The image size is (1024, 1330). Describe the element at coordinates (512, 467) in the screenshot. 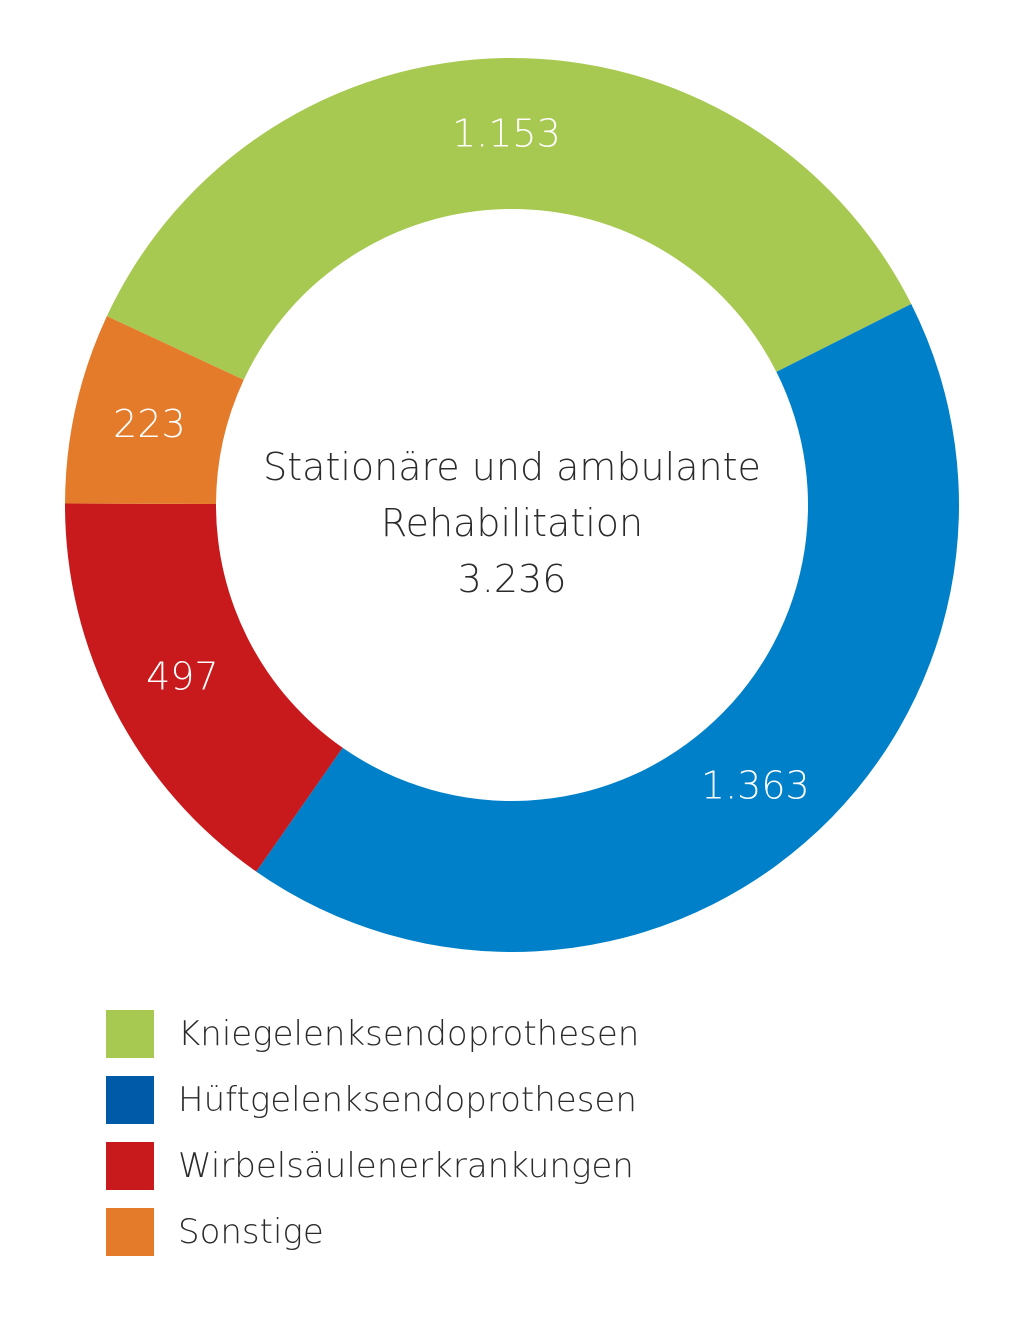

I see `center-label-line1: Stationäre und ambulante` at that location.